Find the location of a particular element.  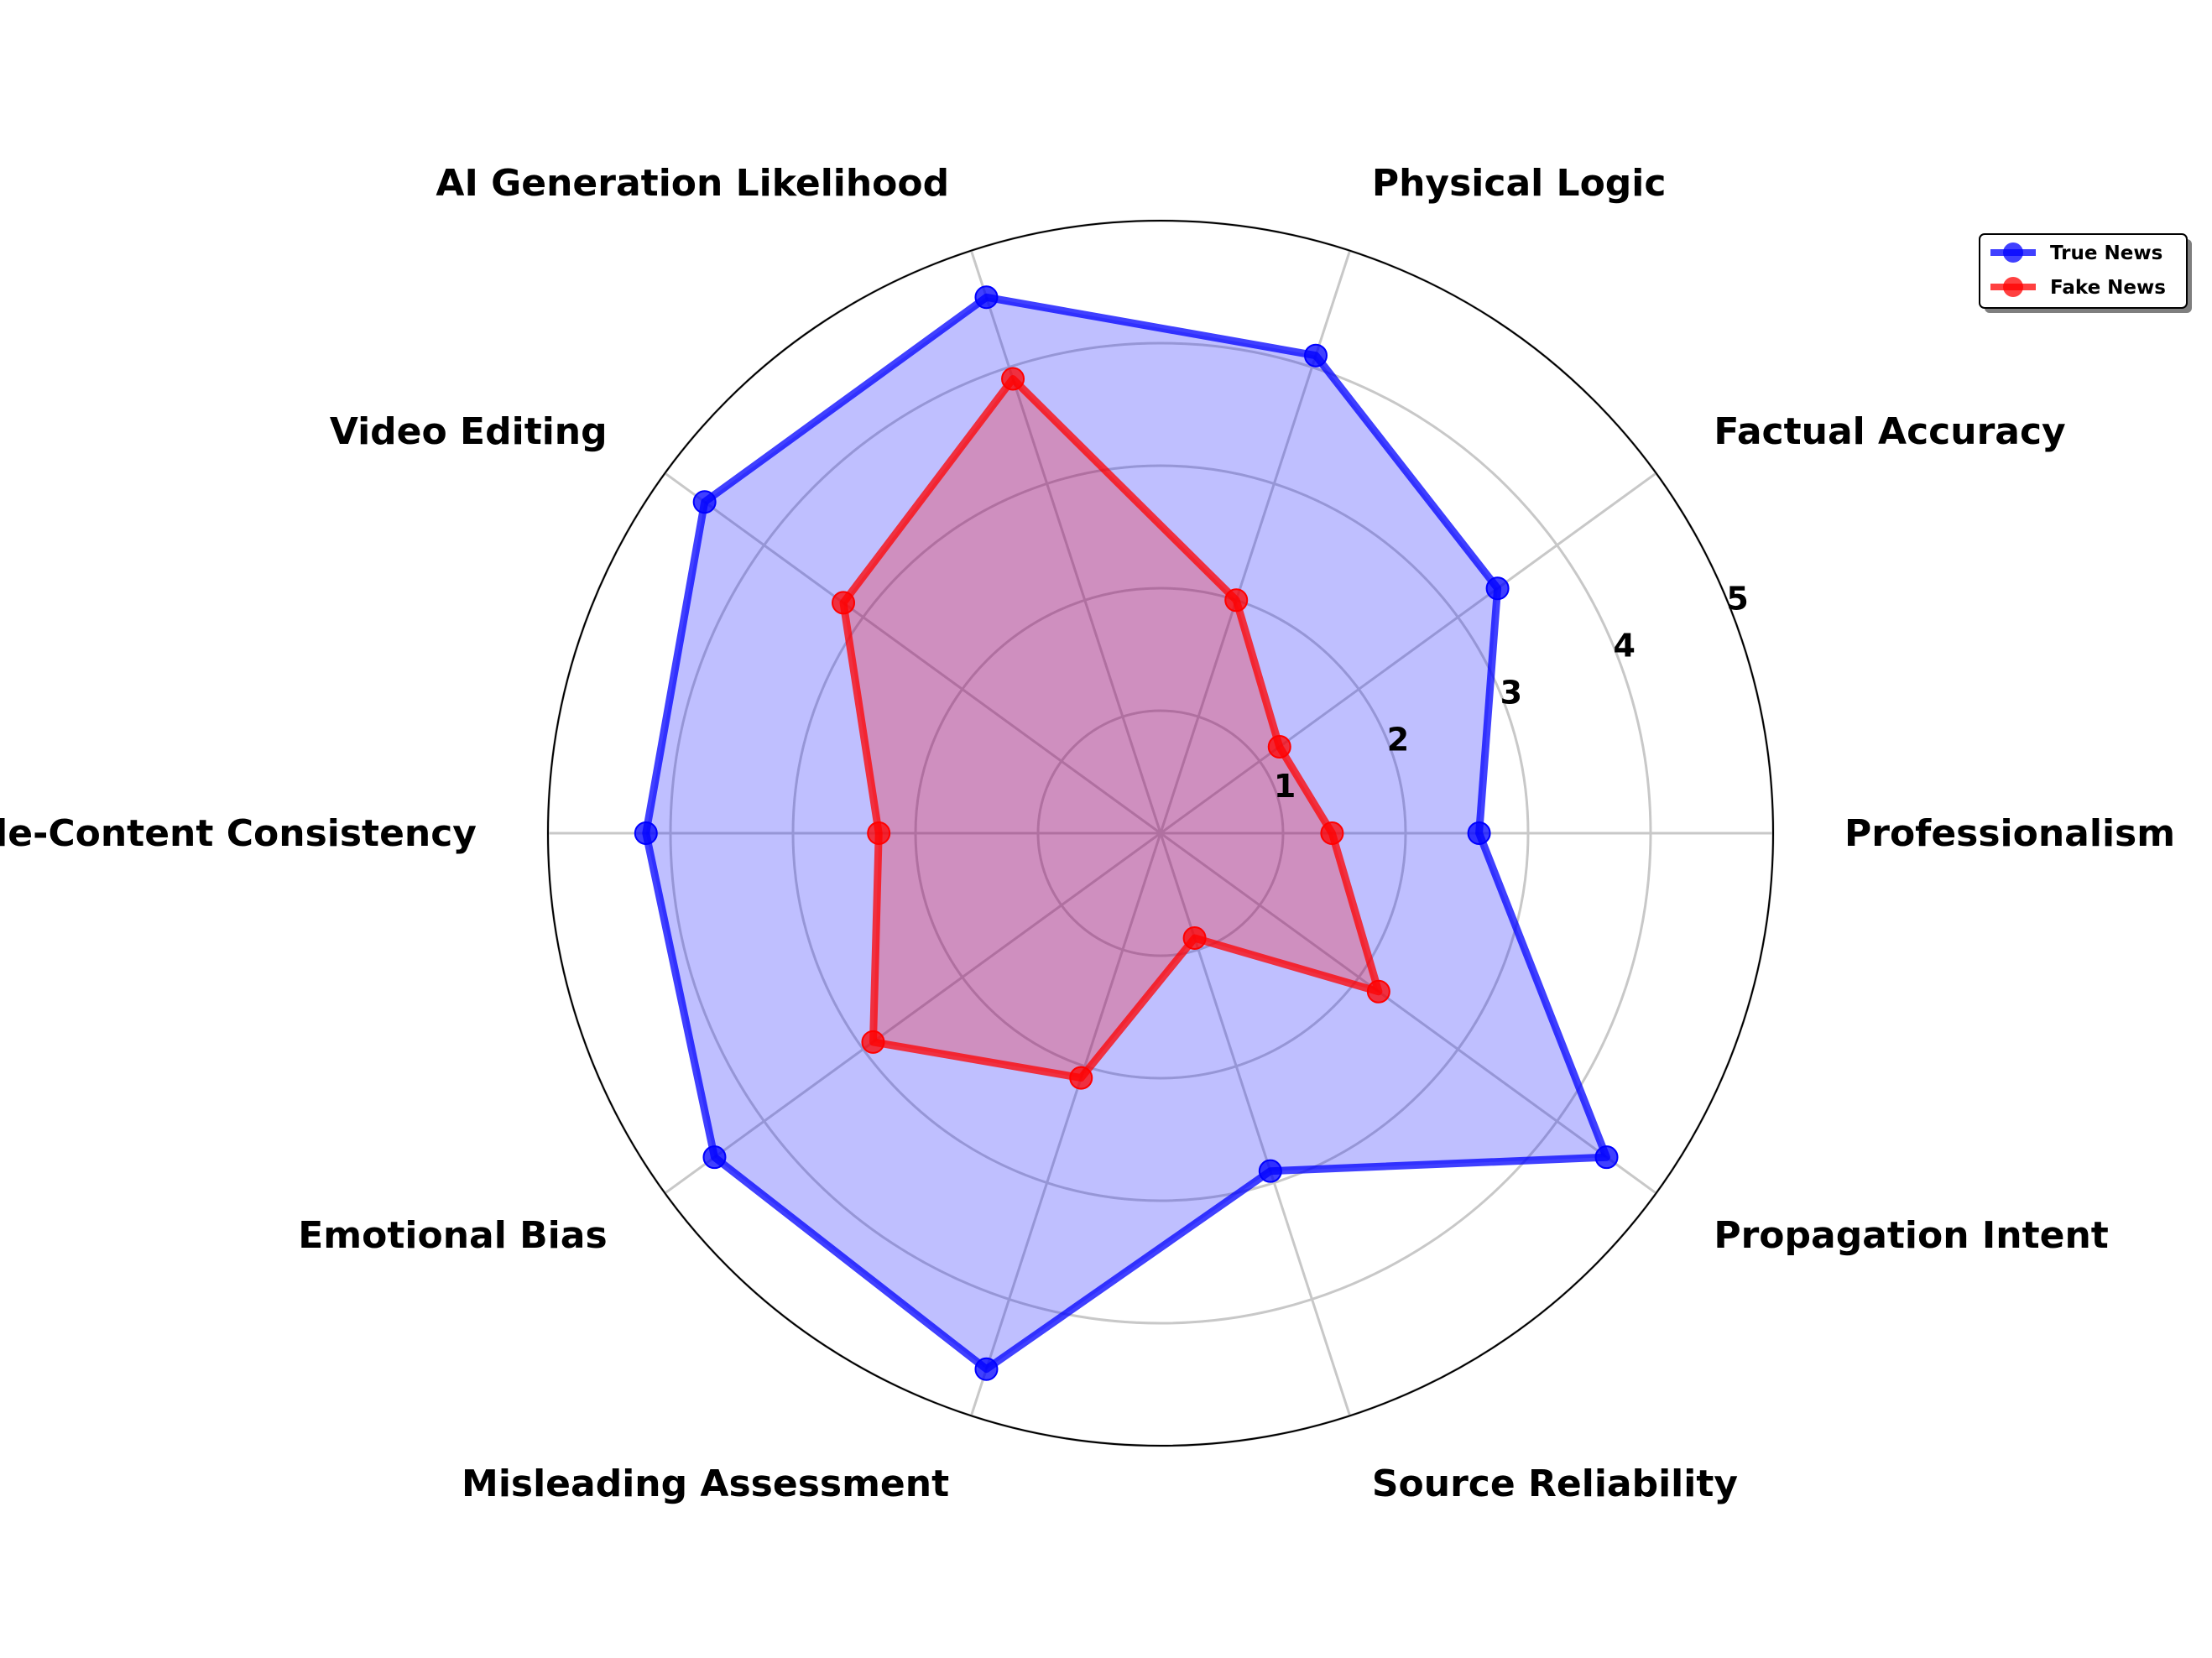

radial-tick-label: 1 is located at coordinates (1285, 786).